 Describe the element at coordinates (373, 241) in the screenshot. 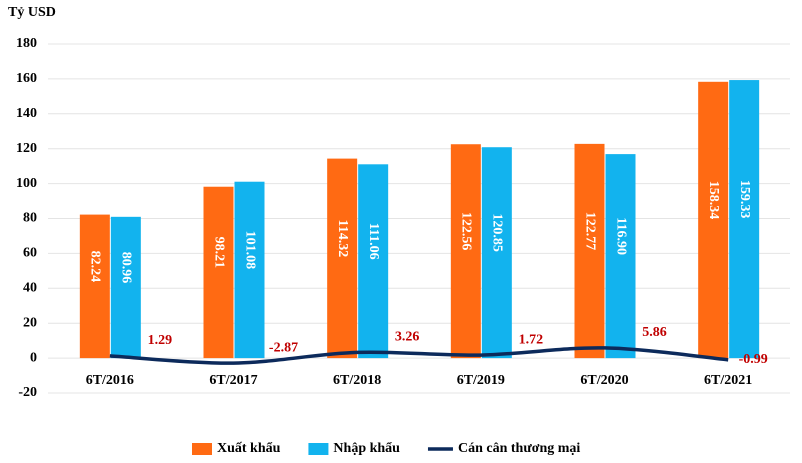

I see `bar-value-label: 111.06` at that location.